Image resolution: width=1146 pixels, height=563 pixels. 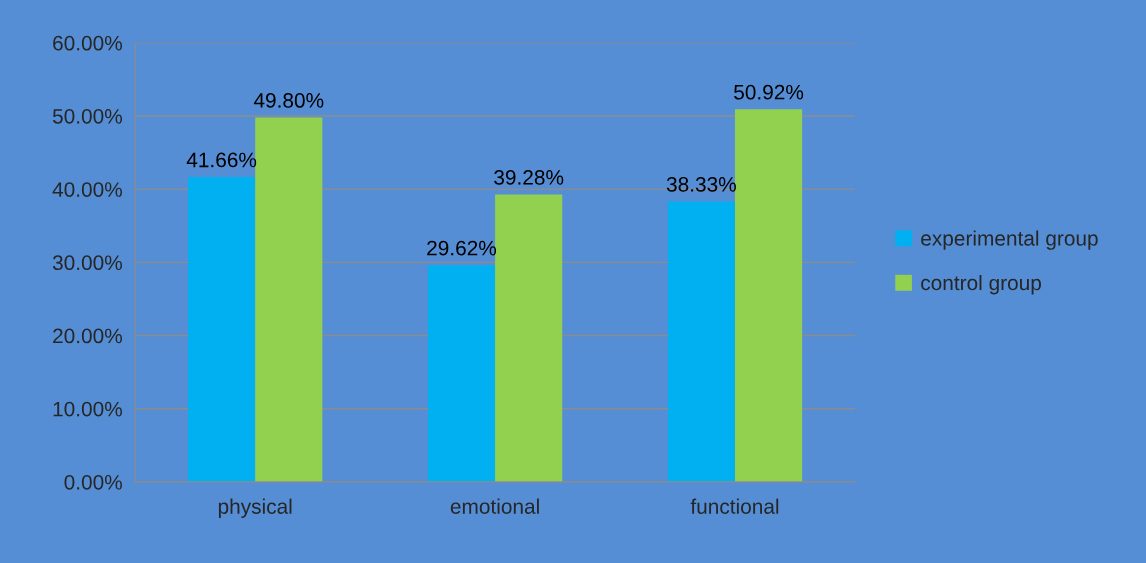 What do you see at coordinates (93, 482) in the screenshot?
I see `y-tick-label: 0.00%` at bounding box center [93, 482].